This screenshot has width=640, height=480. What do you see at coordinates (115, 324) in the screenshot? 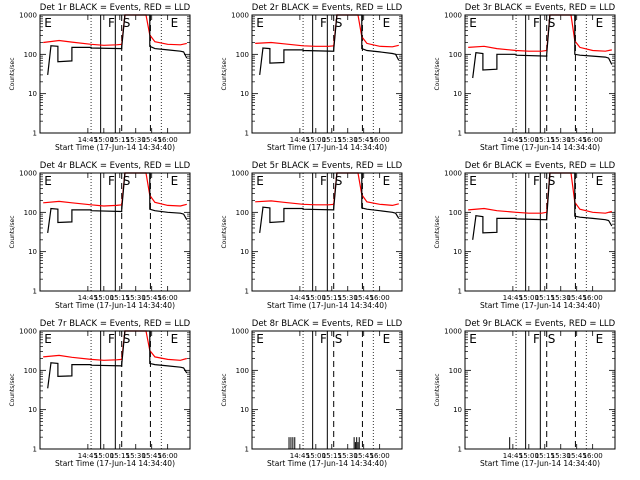
I see `chart-title: Det 7r BLACK = Events, RED = LLD` at bounding box center [115, 324].